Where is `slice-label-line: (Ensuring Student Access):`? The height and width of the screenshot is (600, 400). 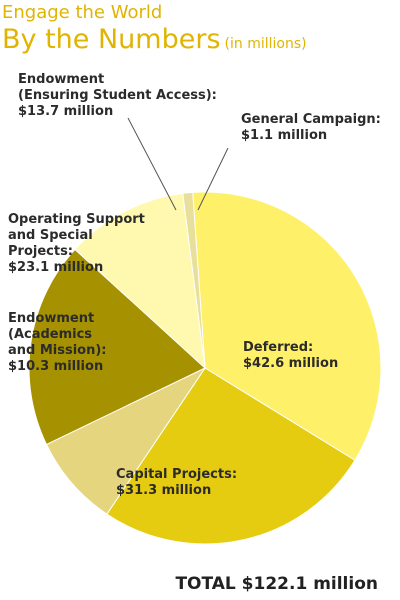 slice-label-line: (Ensuring Student Access): is located at coordinates (117, 95).